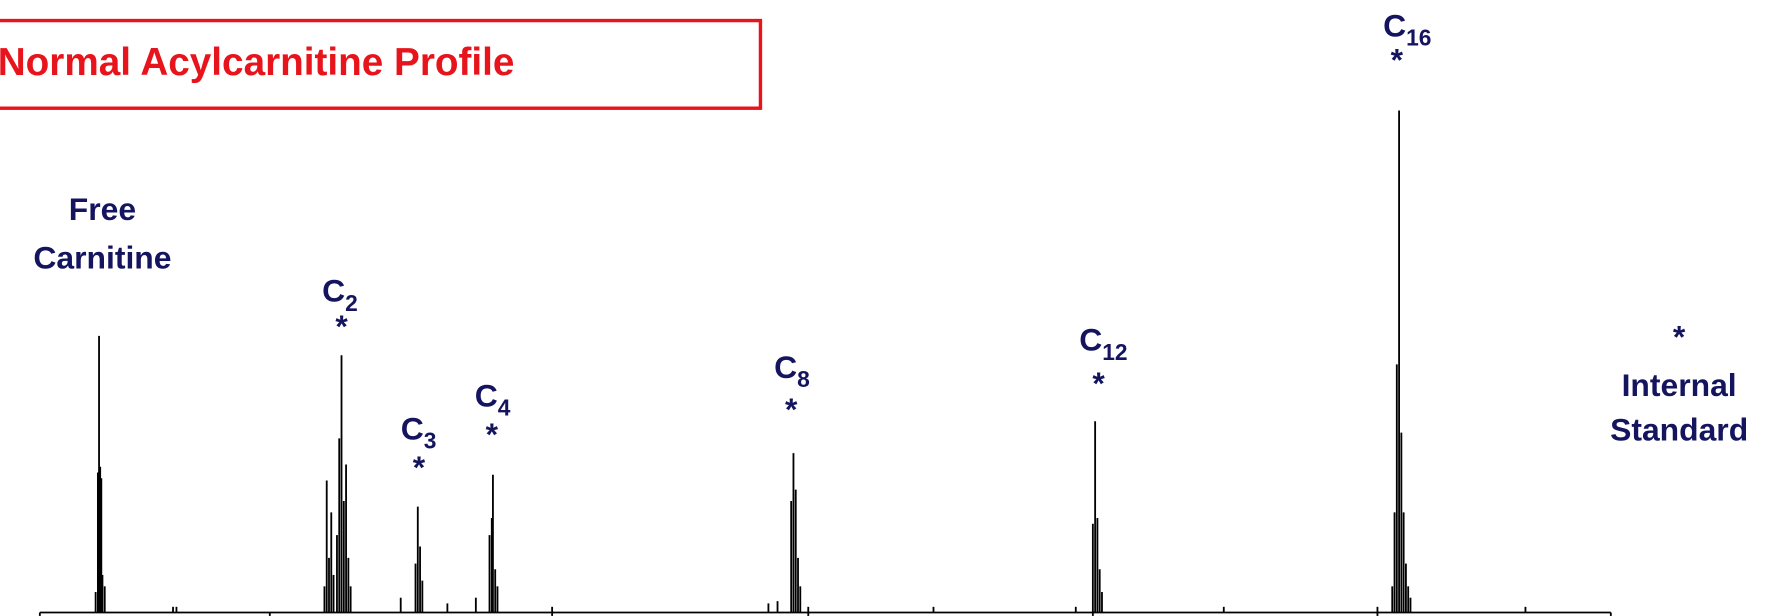  What do you see at coordinates (1679, 385) in the screenshot?
I see `legend-text: Internal` at bounding box center [1679, 385].